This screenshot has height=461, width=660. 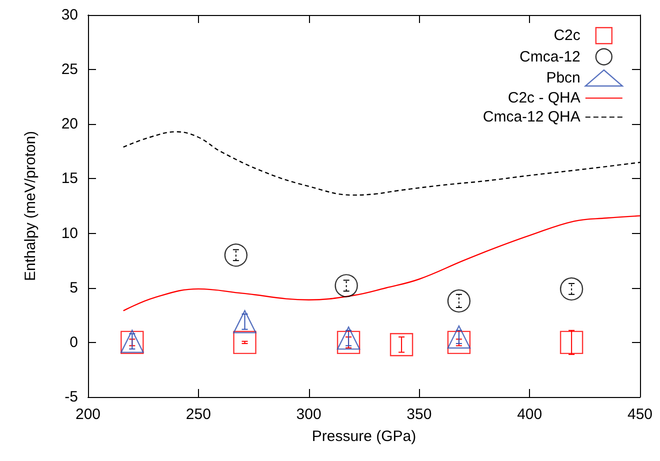 I want to click on x-tick-label: 200, so click(x=88, y=414).